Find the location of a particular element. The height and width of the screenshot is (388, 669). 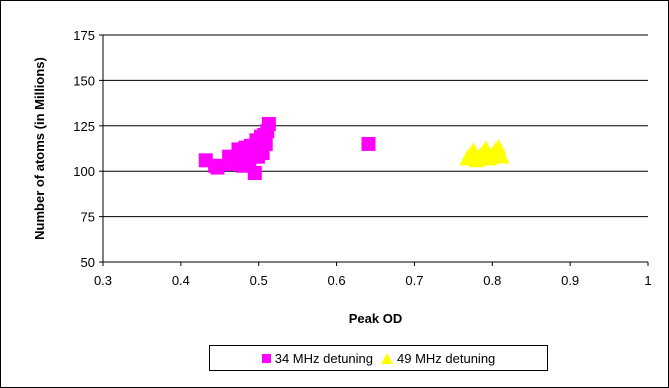

y-axis-title: Number of atoms (in Millions) is located at coordinates (39, 148).